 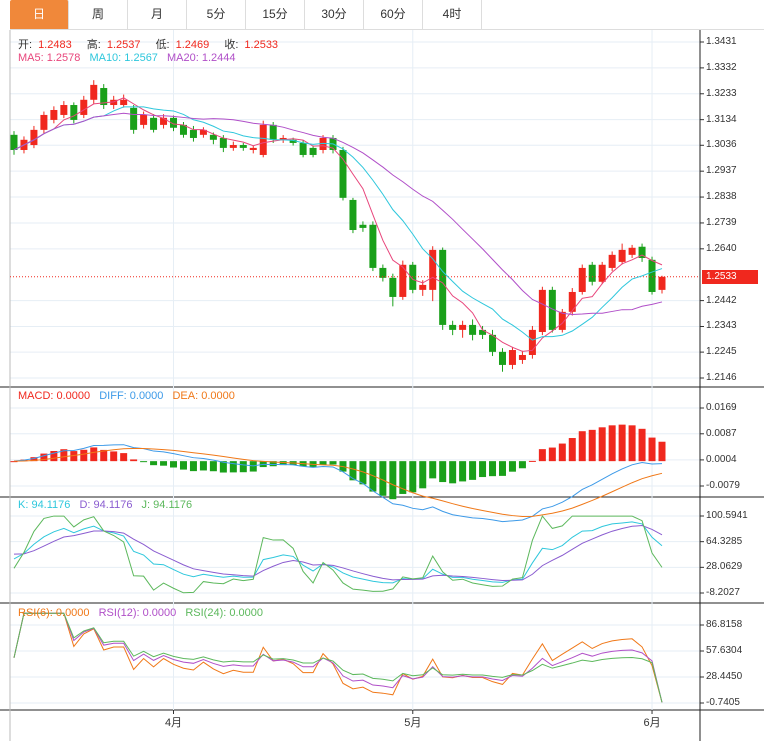 What do you see at coordinates (721, 145) in the screenshot?
I see `axis-tick-label: 1.3036` at bounding box center [721, 145].